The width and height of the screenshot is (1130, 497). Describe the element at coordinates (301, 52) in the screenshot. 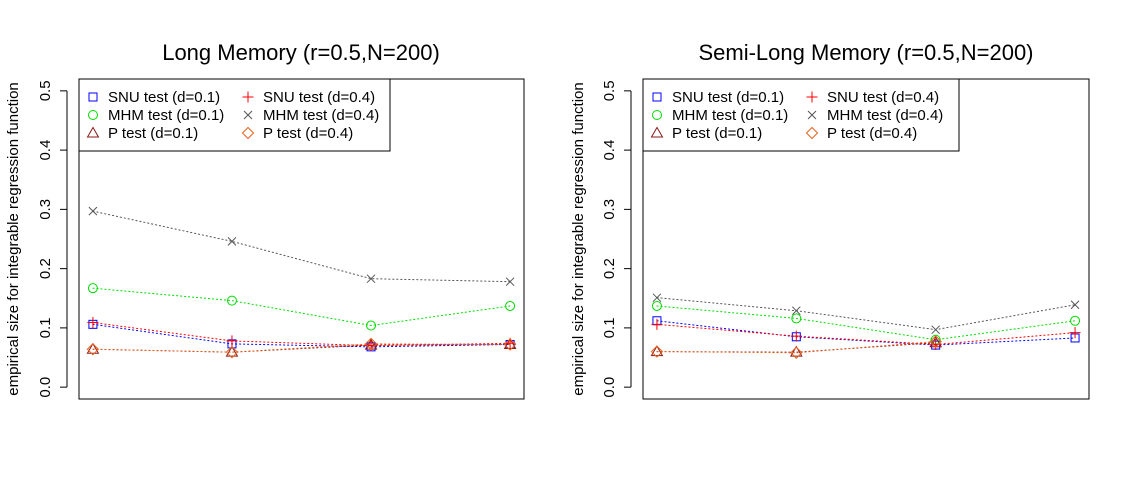

I see `chart-title: Long Memory (r=0.5,N=200)` at that location.